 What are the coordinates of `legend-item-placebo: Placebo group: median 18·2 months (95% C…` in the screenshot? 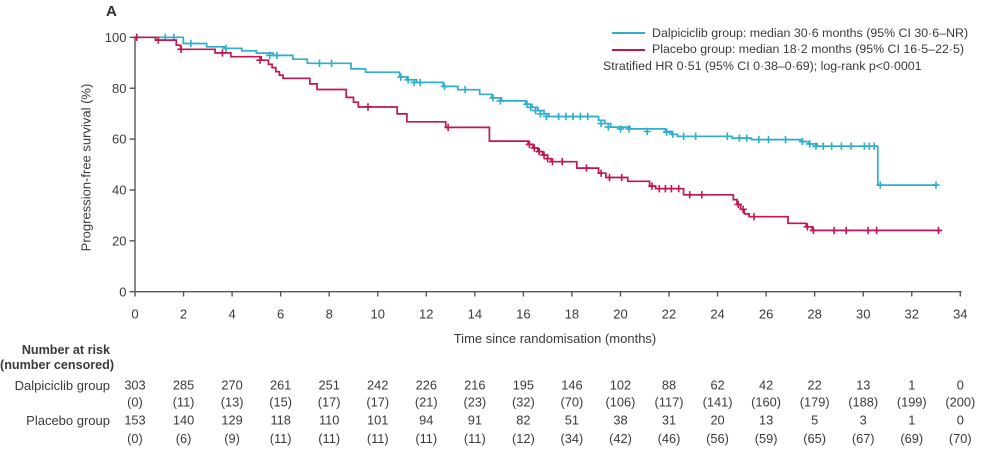 It's located at (785, 49).